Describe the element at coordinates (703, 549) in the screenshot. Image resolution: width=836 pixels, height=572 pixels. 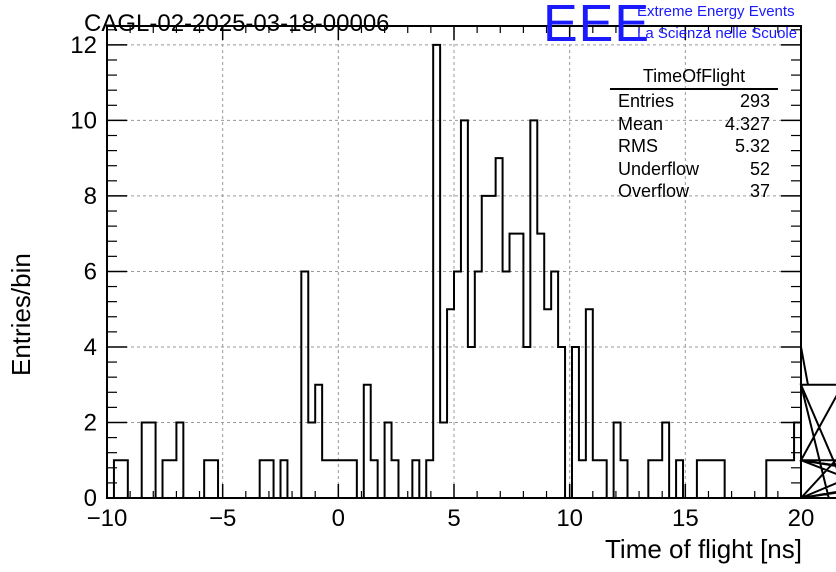
I see `x-axis-label: Time of flight [ns]` at that location.